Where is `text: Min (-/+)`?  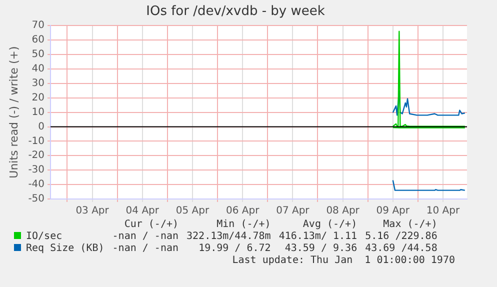
text: Min (-/+) is located at coordinates (244, 225).